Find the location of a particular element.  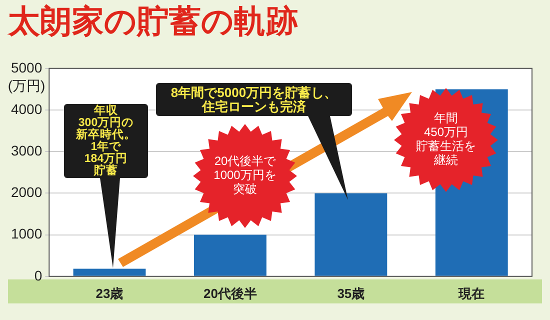

x-tick-label: 現在 is located at coordinates (471, 293).